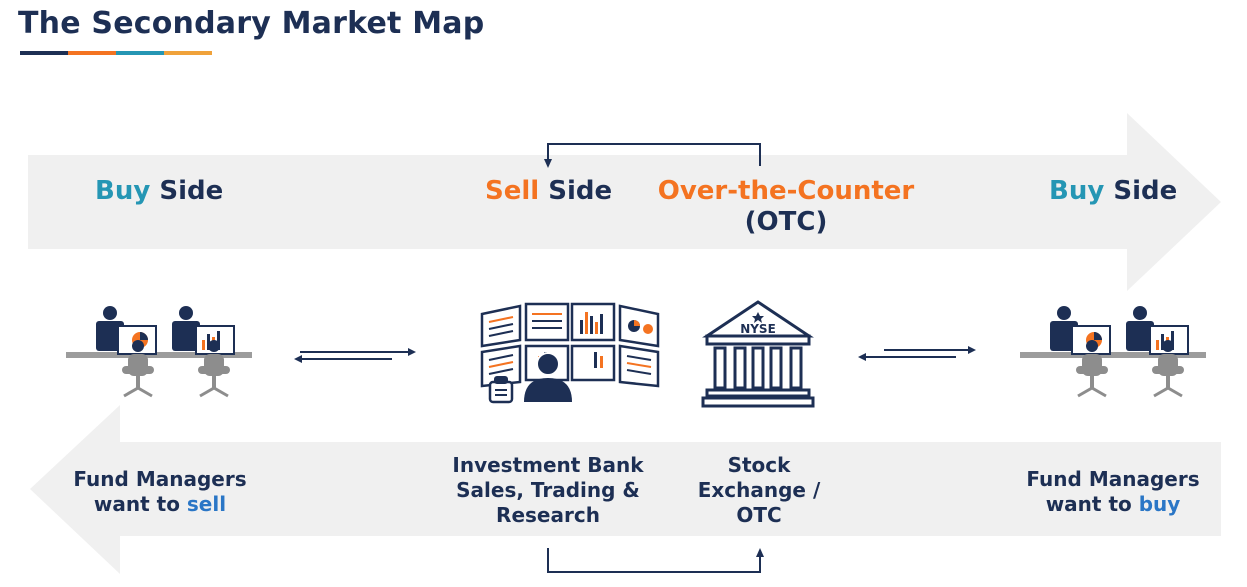  I want to click on label-line: Investment Bank, so click(548, 465).